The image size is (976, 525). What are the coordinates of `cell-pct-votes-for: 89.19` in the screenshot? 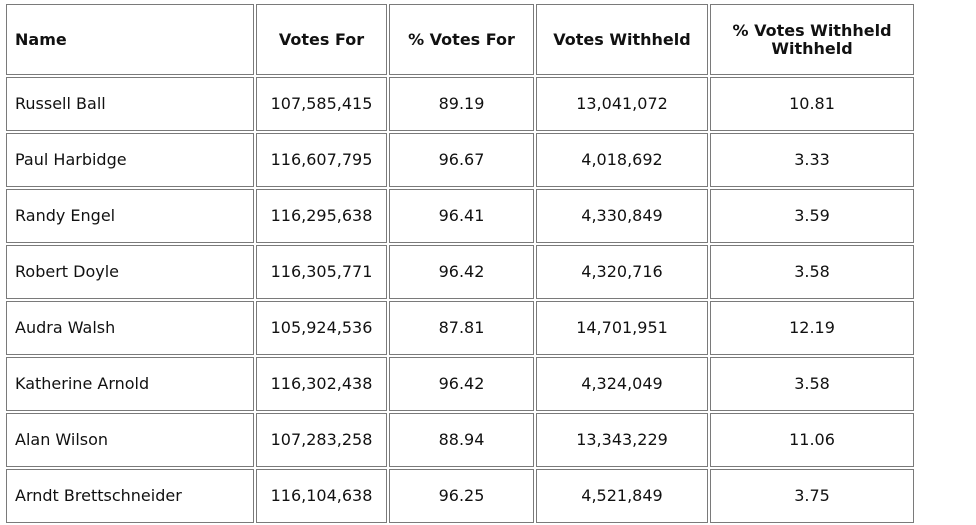 It's located at (461, 104).